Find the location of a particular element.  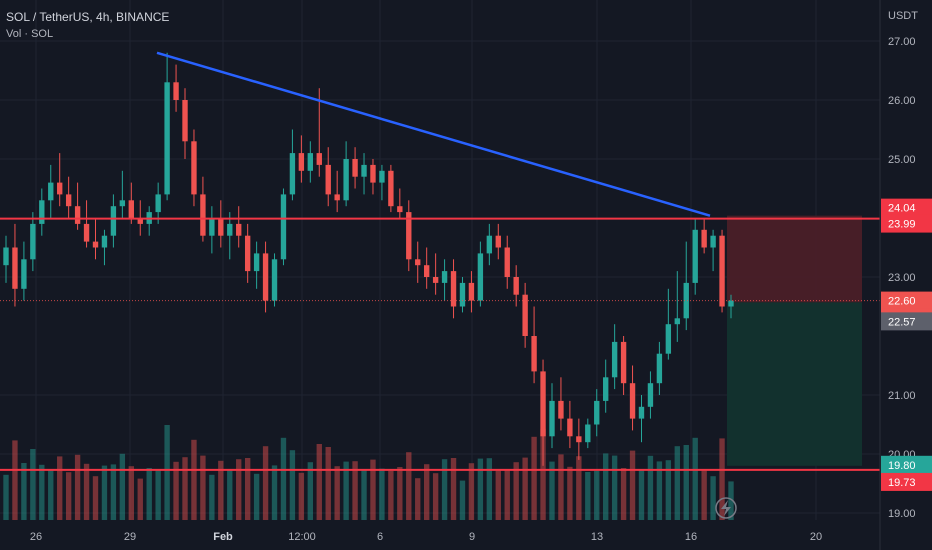

x-tick-label: 20 is located at coordinates (816, 537).